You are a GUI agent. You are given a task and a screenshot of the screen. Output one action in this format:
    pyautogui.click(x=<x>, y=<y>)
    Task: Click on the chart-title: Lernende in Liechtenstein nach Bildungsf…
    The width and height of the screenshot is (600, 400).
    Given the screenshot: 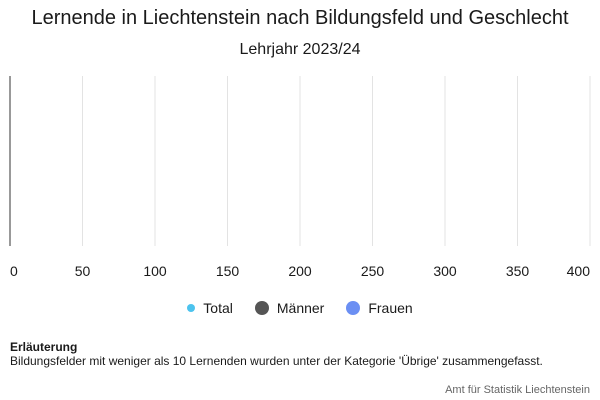 What is the action you would take?
    pyautogui.click(x=300, y=18)
    